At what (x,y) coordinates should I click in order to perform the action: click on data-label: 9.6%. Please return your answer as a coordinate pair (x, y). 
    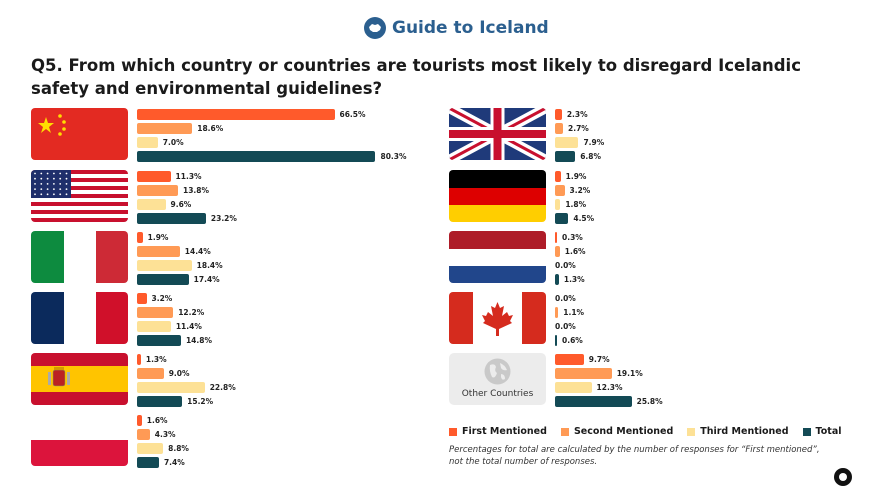
    Looking at the image, I should click on (181, 204).